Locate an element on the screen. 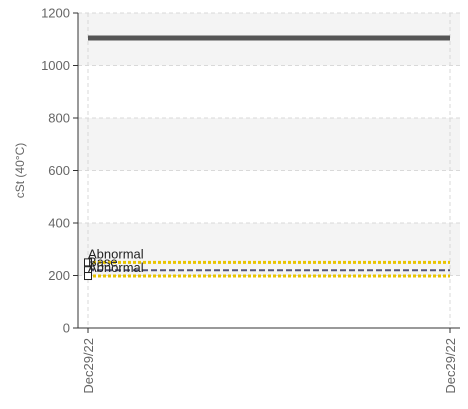 Image resolution: width=468 pixels, height=409 pixels. y-tick-label: 200 is located at coordinates (59, 275).